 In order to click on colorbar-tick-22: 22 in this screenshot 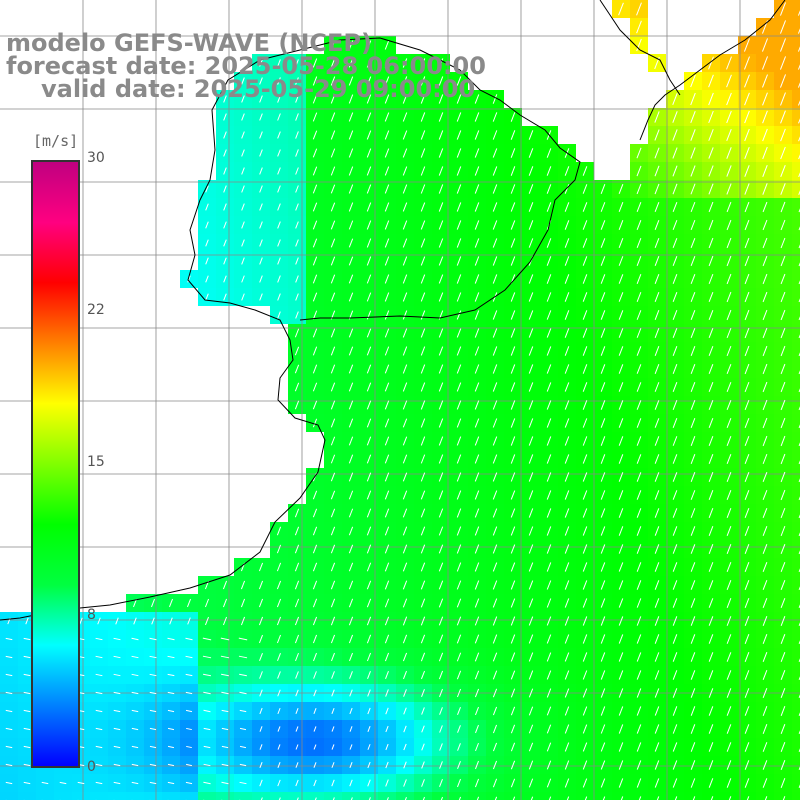, I will do `click(96, 310)`.